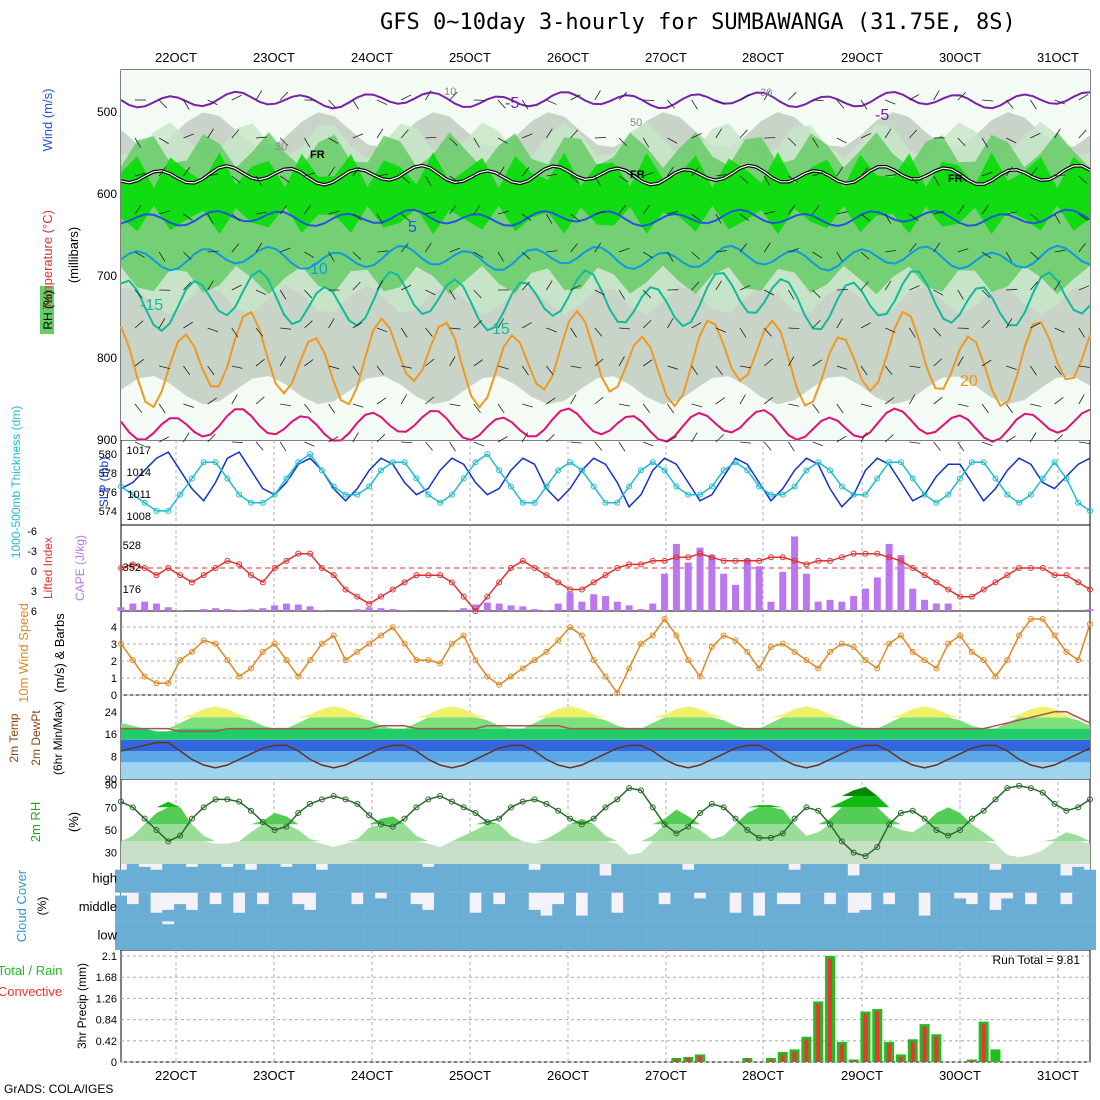 The image size is (1100, 1100). I want to click on date-label-top: 31OCT, so click(1058, 57).